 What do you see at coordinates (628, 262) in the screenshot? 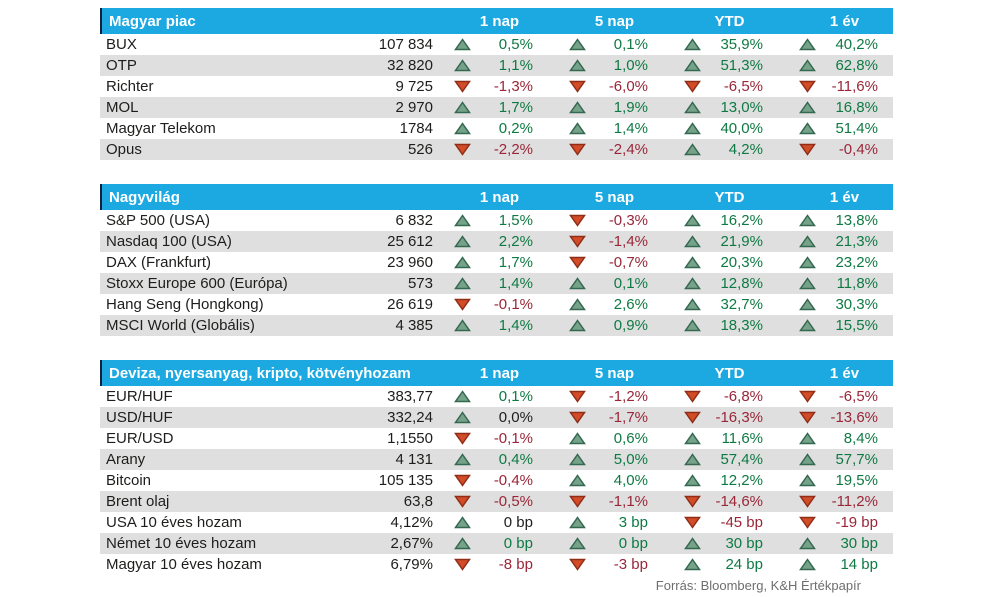
I see `change-value: -0,7%` at bounding box center [628, 262].